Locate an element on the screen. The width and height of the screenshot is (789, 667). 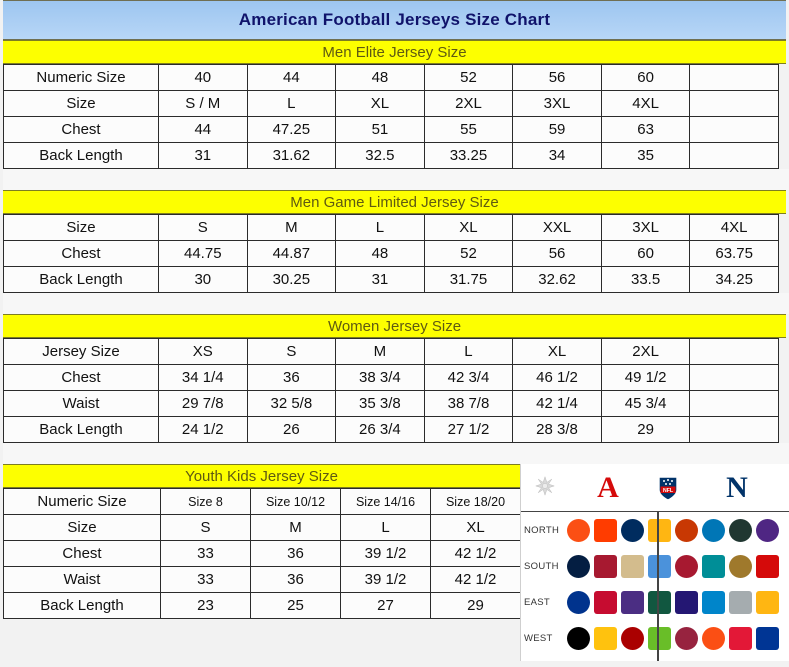
table-row: Size S / M L XL 2XL 3XL 4XL is located at coordinates (391, 103).